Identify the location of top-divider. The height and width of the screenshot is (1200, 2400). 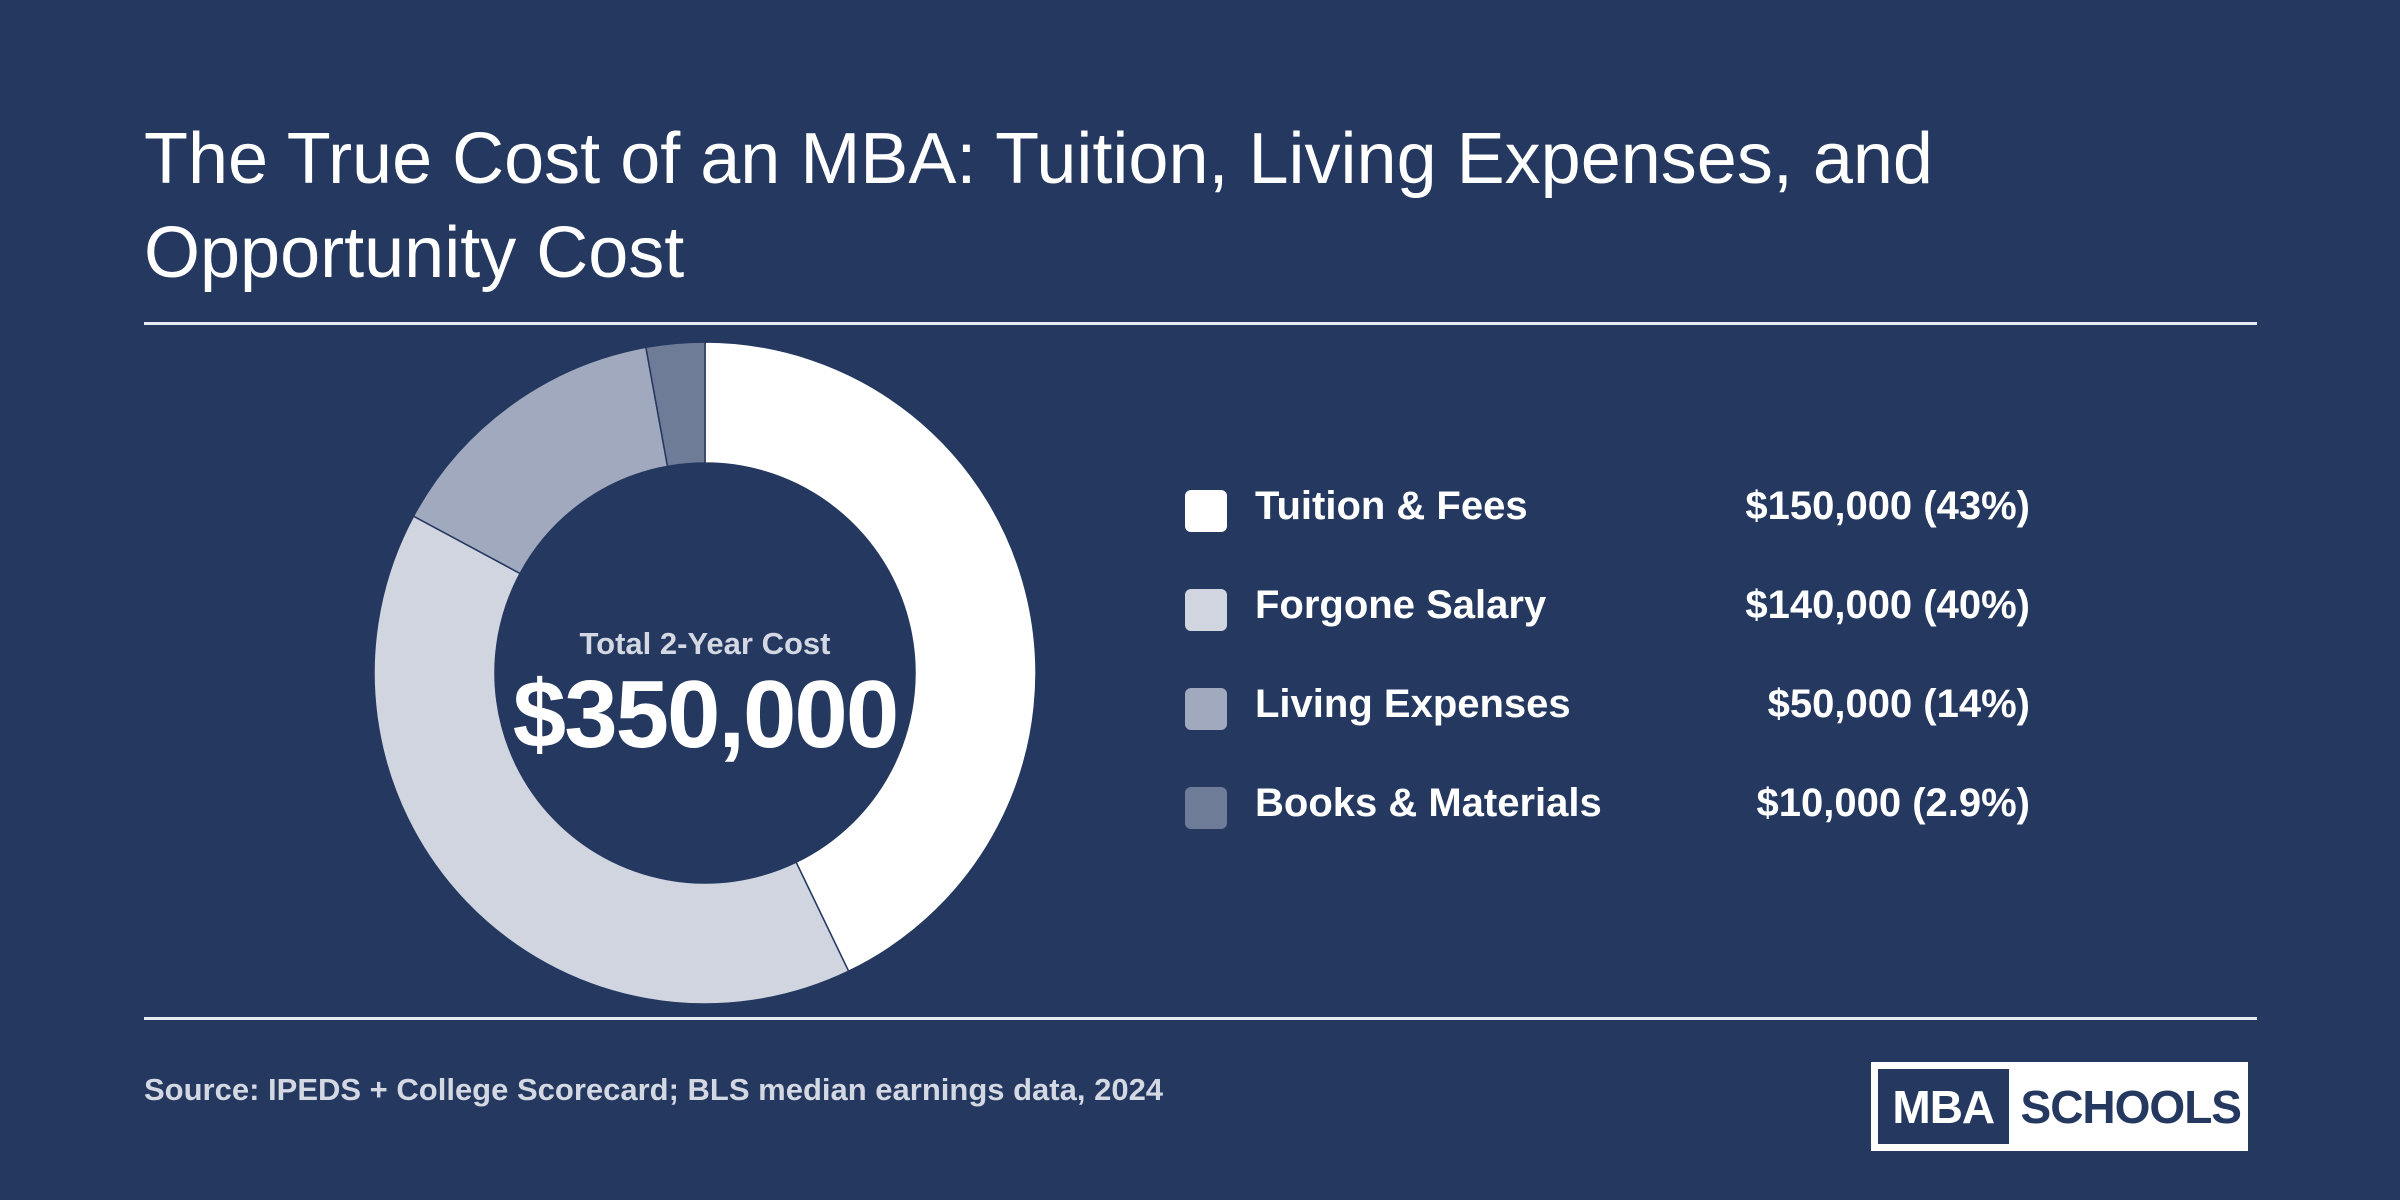
(1200, 323).